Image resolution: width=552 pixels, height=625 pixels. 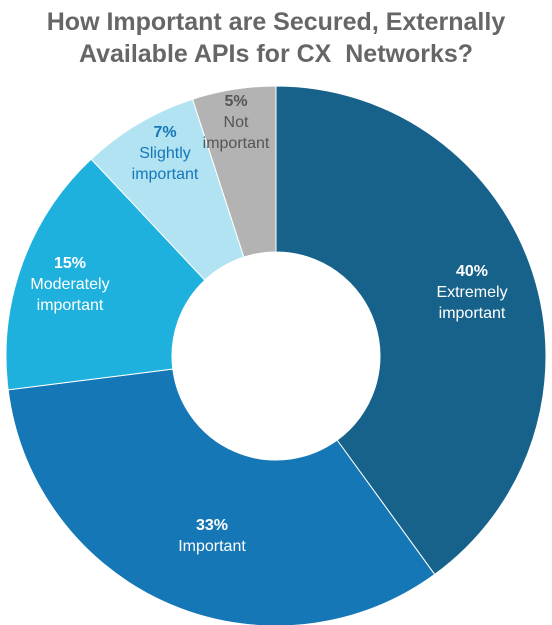 I want to click on donut-label-moderately-important: 15% Moderately important, so click(x=69, y=284).